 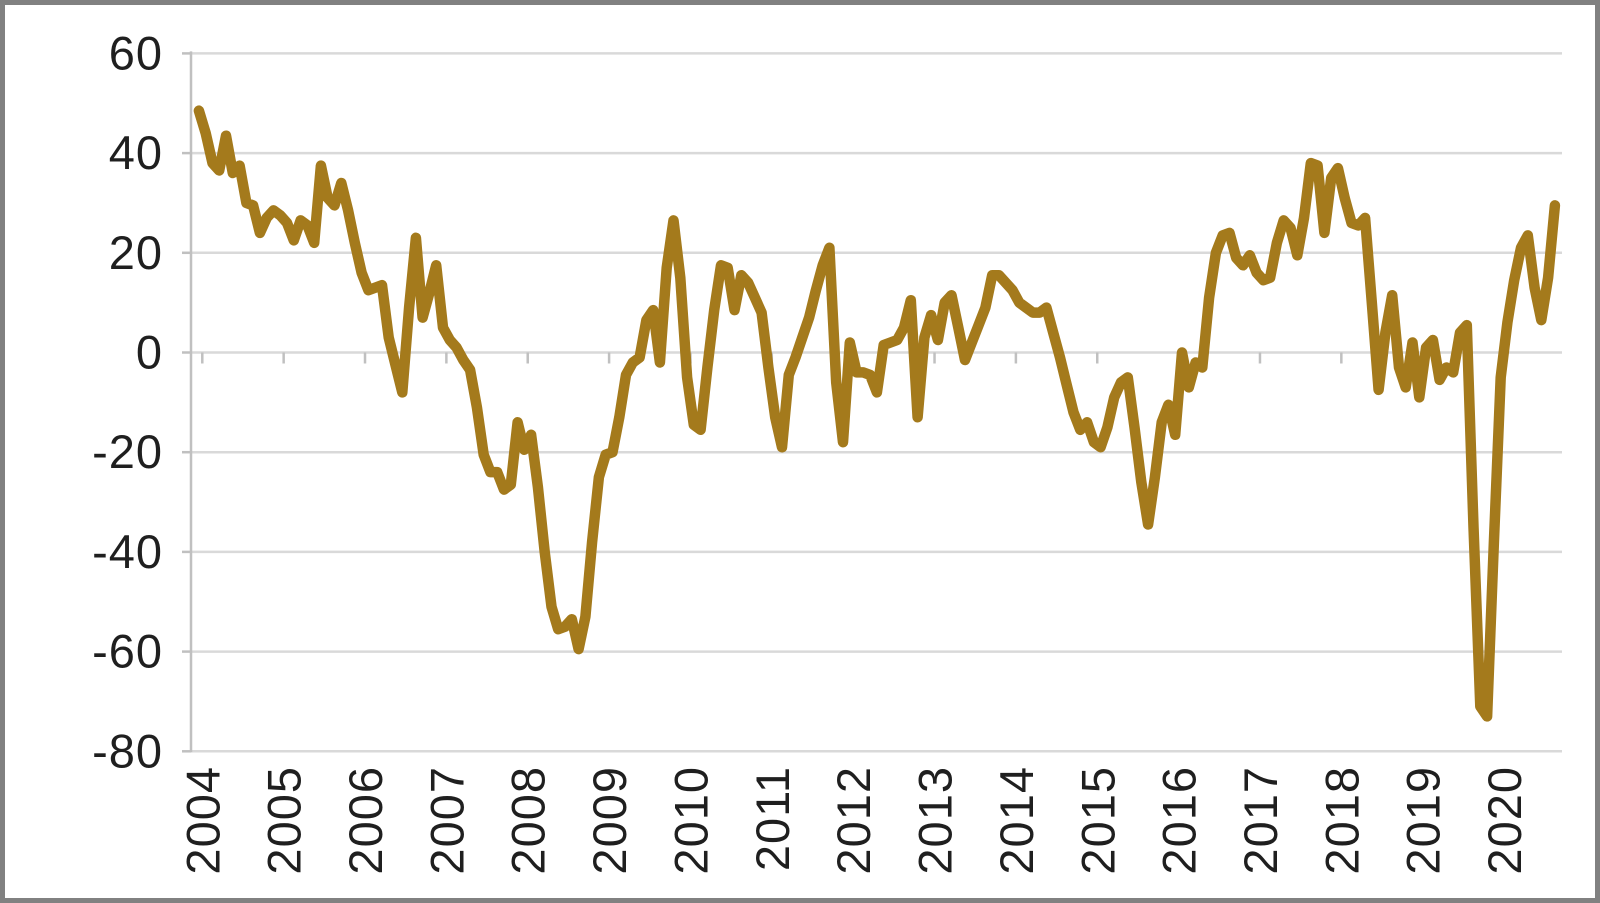 I want to click on y-axis-tick-label: -40, so click(x=127, y=551).